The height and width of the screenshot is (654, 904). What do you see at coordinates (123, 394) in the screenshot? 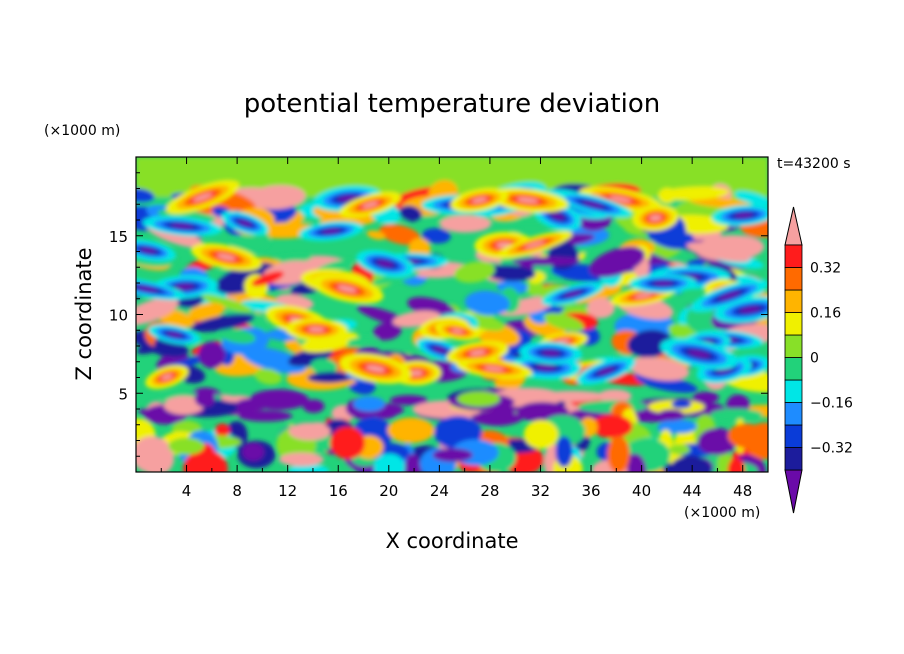
I see `y-tick-label: 5` at bounding box center [123, 394].